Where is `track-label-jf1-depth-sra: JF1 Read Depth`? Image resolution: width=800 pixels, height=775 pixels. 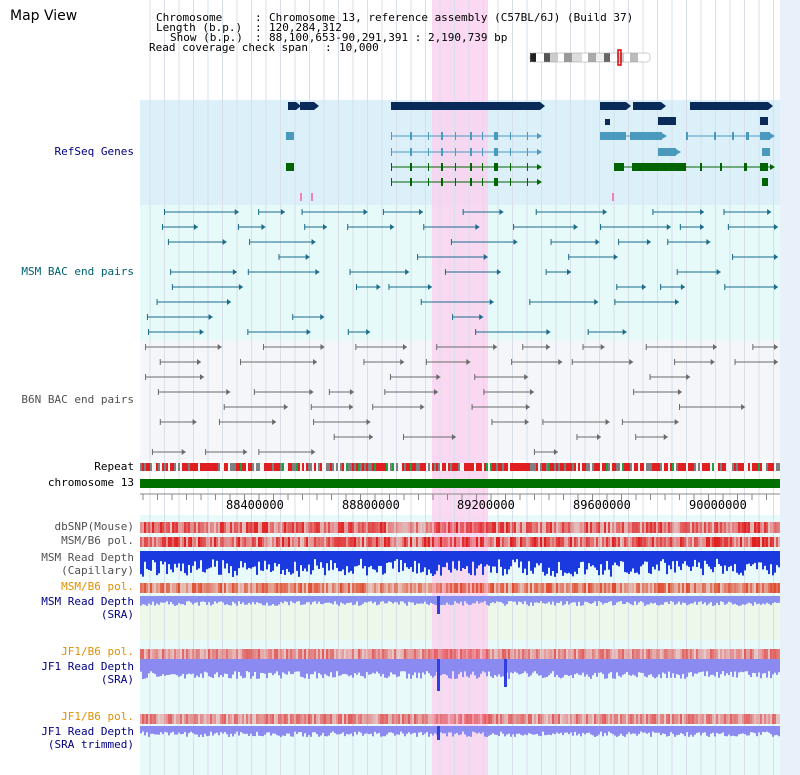 track-label-jf1-depth-sra: JF1 Read Depth is located at coordinates (87, 666).